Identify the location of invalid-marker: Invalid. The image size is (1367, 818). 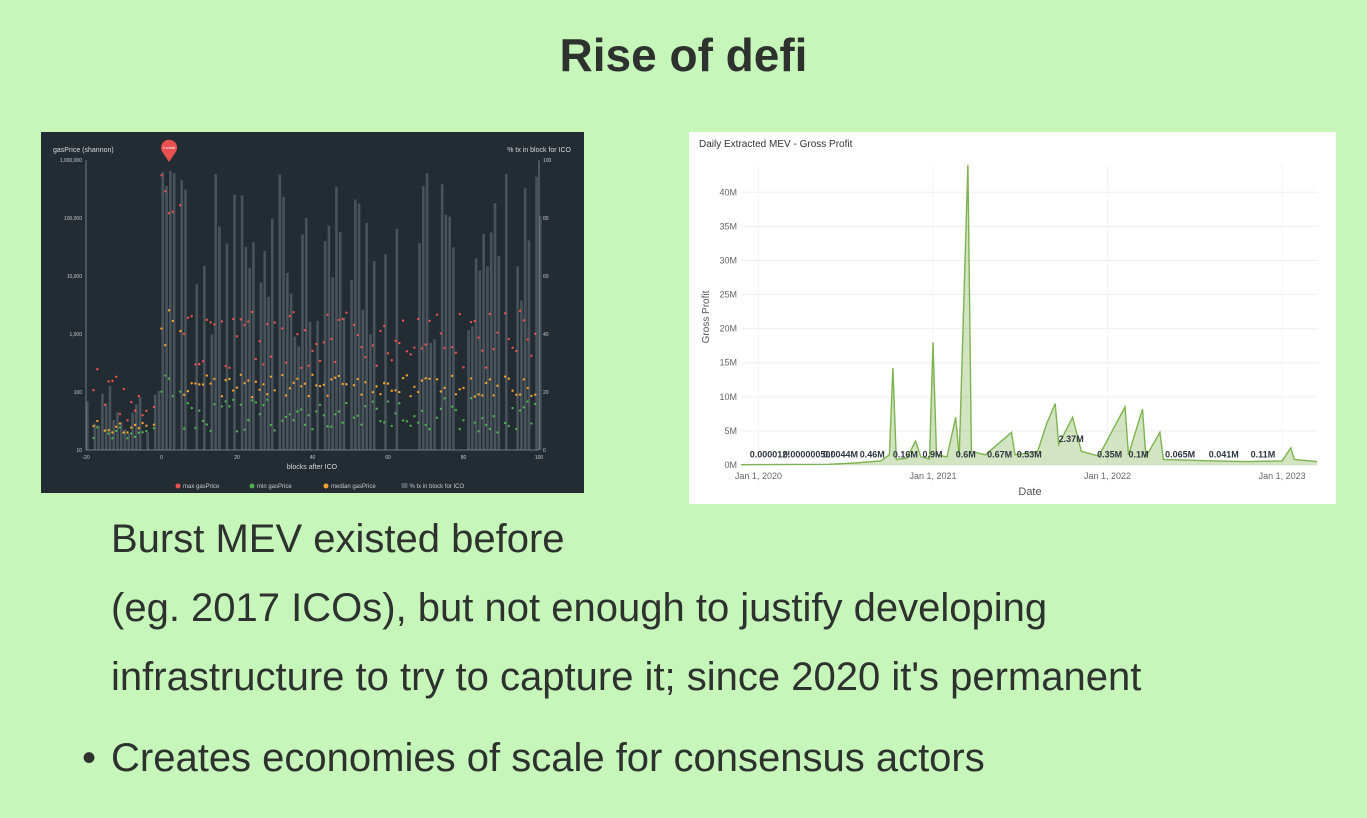
(169, 150).